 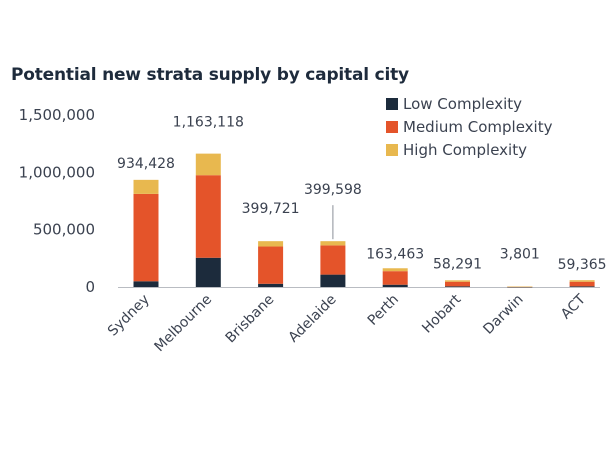 What do you see at coordinates (57, 115) in the screenshot?
I see `y-tick-label: 1,500,000` at bounding box center [57, 115].